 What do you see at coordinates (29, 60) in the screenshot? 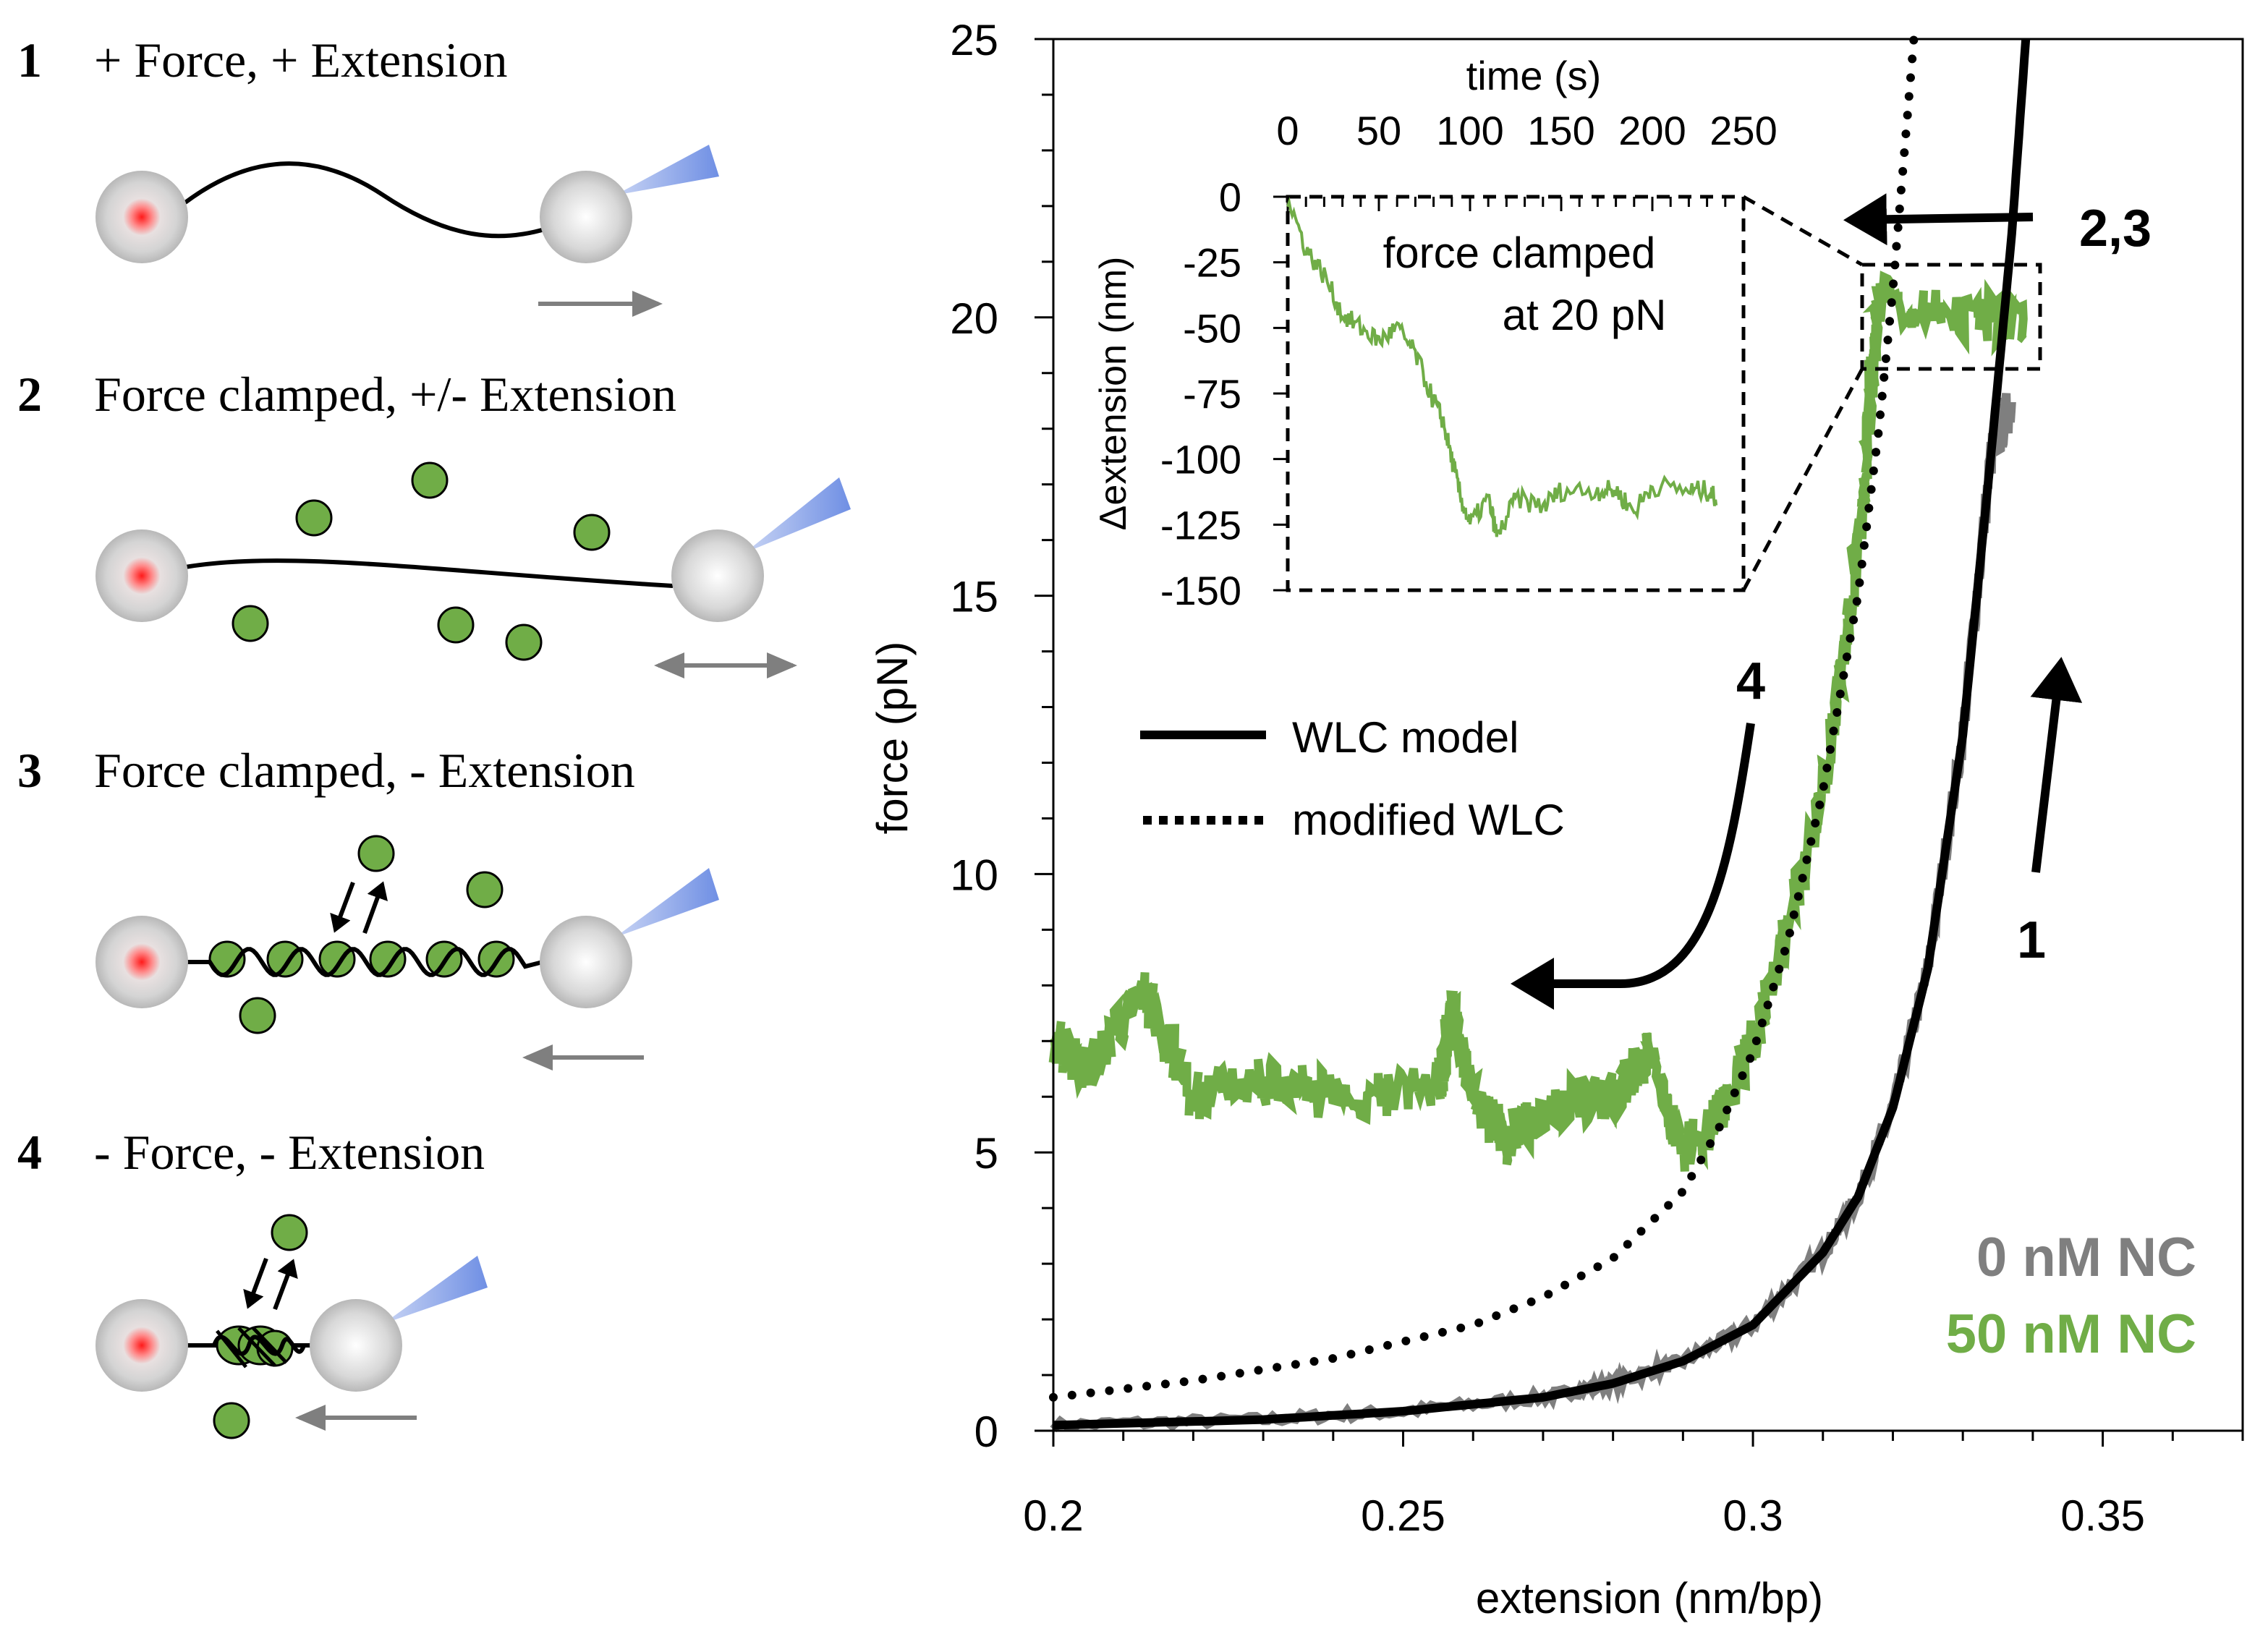
I see `step-number: 1` at bounding box center [29, 60].